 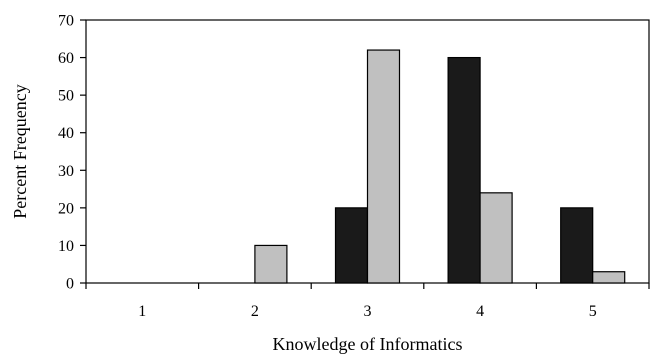 What do you see at coordinates (72, 153) in the screenshot?
I see `y-axis: 0 10 20 30 40 50 60 70` at bounding box center [72, 153].